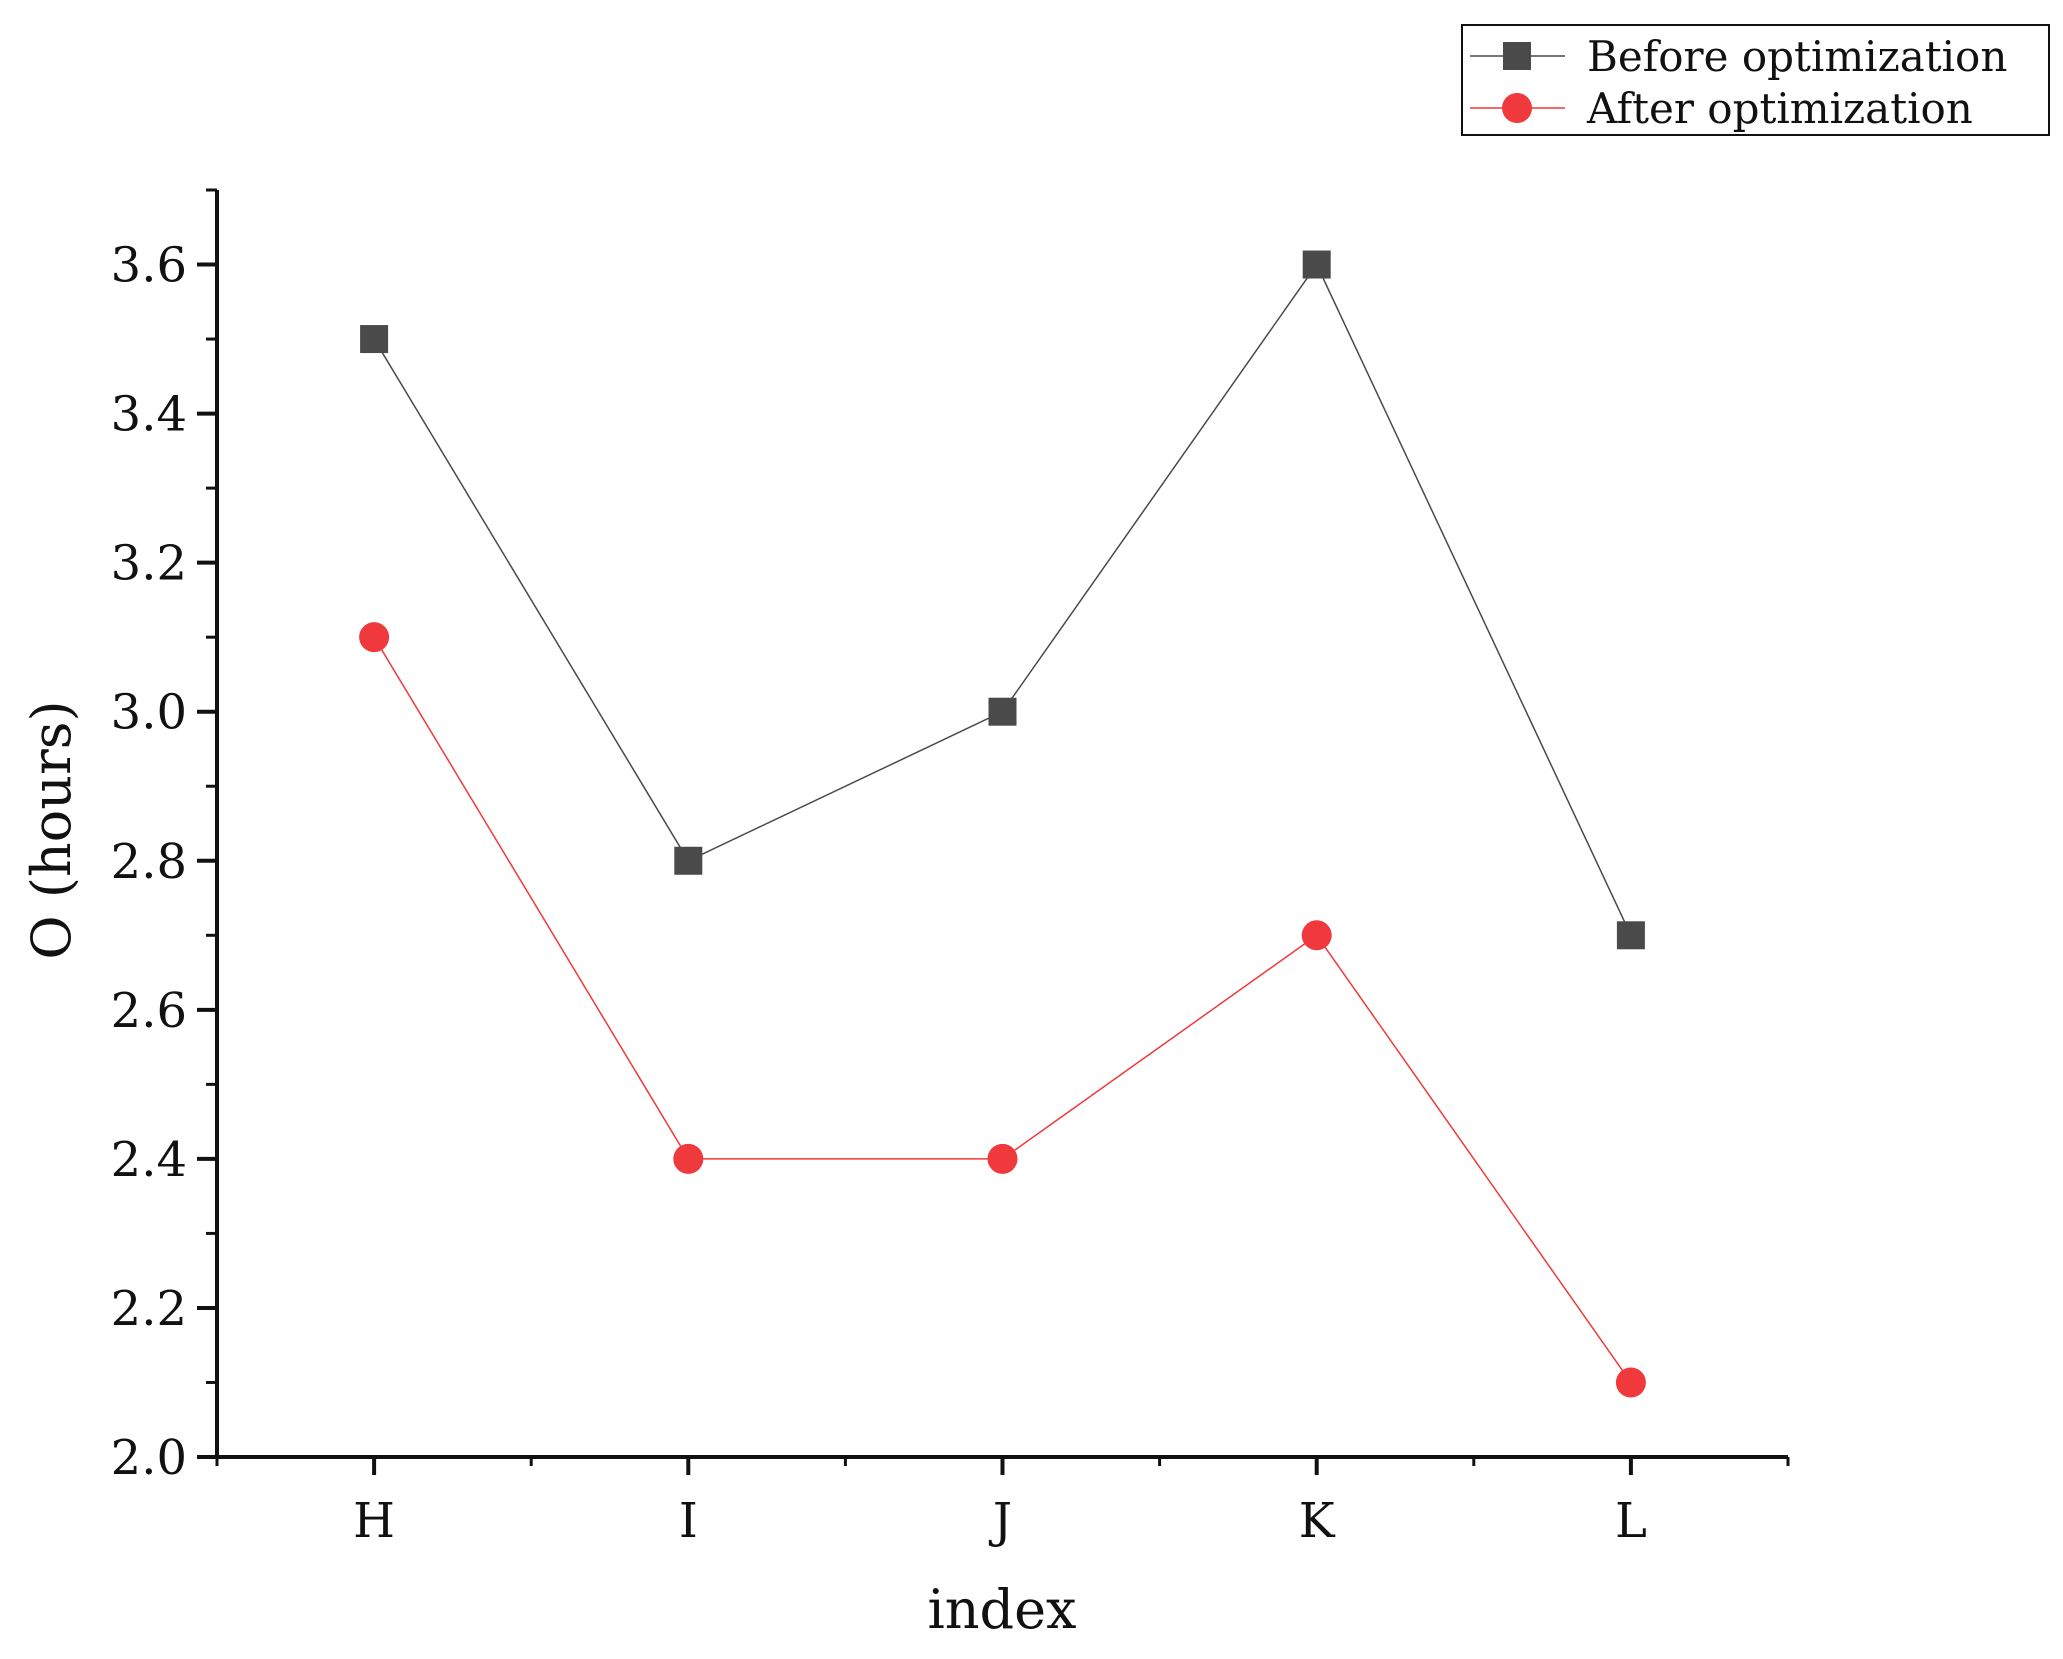  I want to click on x-tick-label: H, so click(374, 1521).